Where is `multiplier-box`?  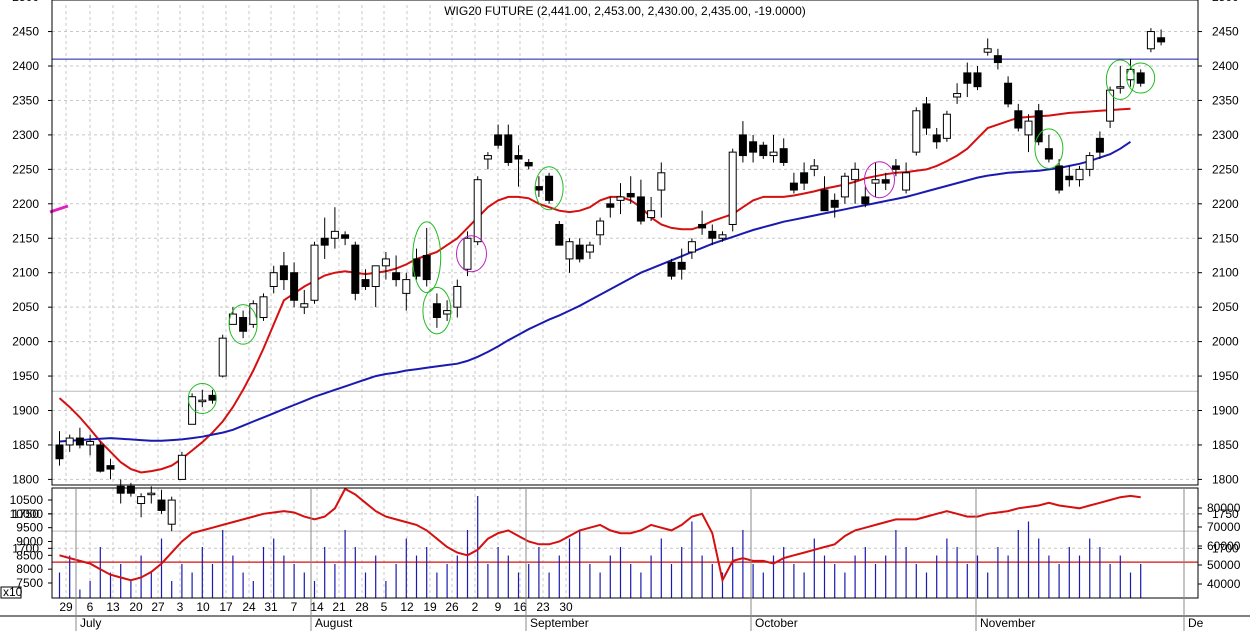
multiplier-box is located at coordinates (11, 592).